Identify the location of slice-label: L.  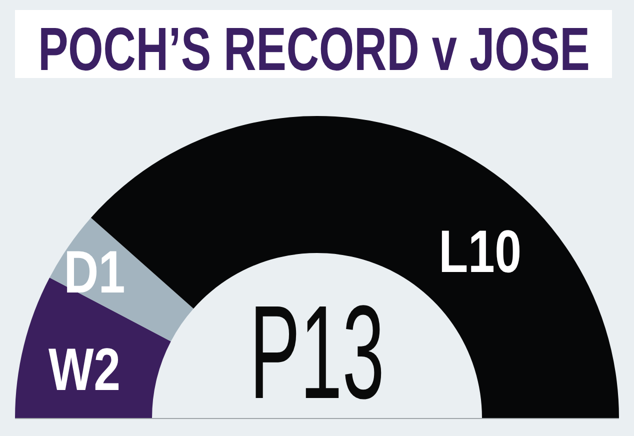
(453, 252).